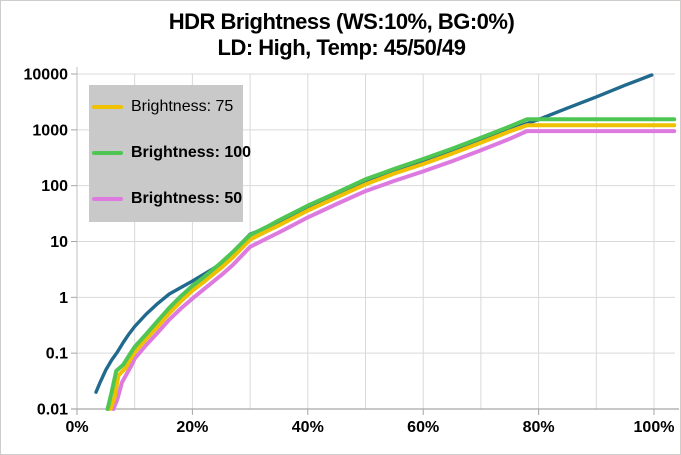  What do you see at coordinates (52, 410) in the screenshot?
I see `y-tick-label: 0.01` at bounding box center [52, 410].